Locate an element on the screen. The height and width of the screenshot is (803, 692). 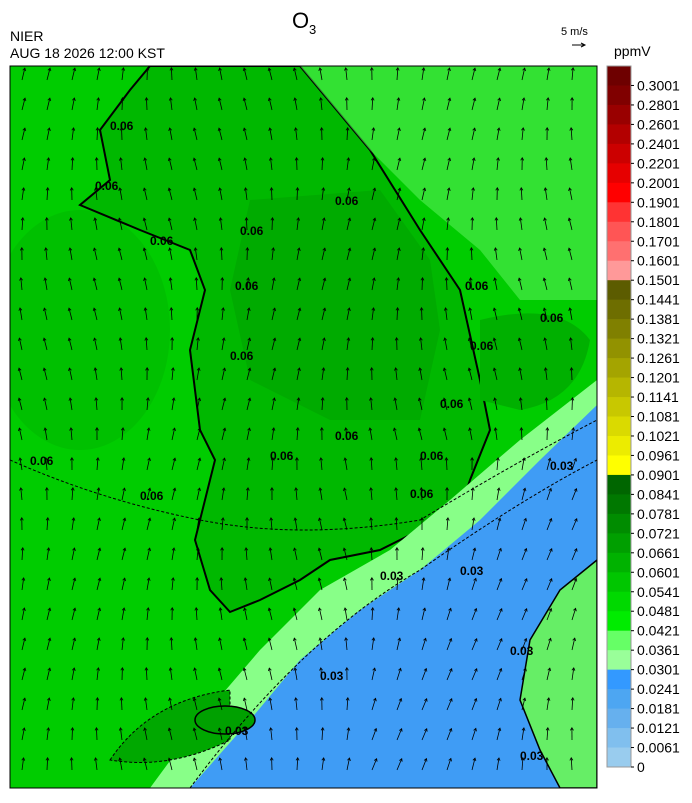
colorbar-tick-label: 0.2801 is located at coordinates (658, 105).